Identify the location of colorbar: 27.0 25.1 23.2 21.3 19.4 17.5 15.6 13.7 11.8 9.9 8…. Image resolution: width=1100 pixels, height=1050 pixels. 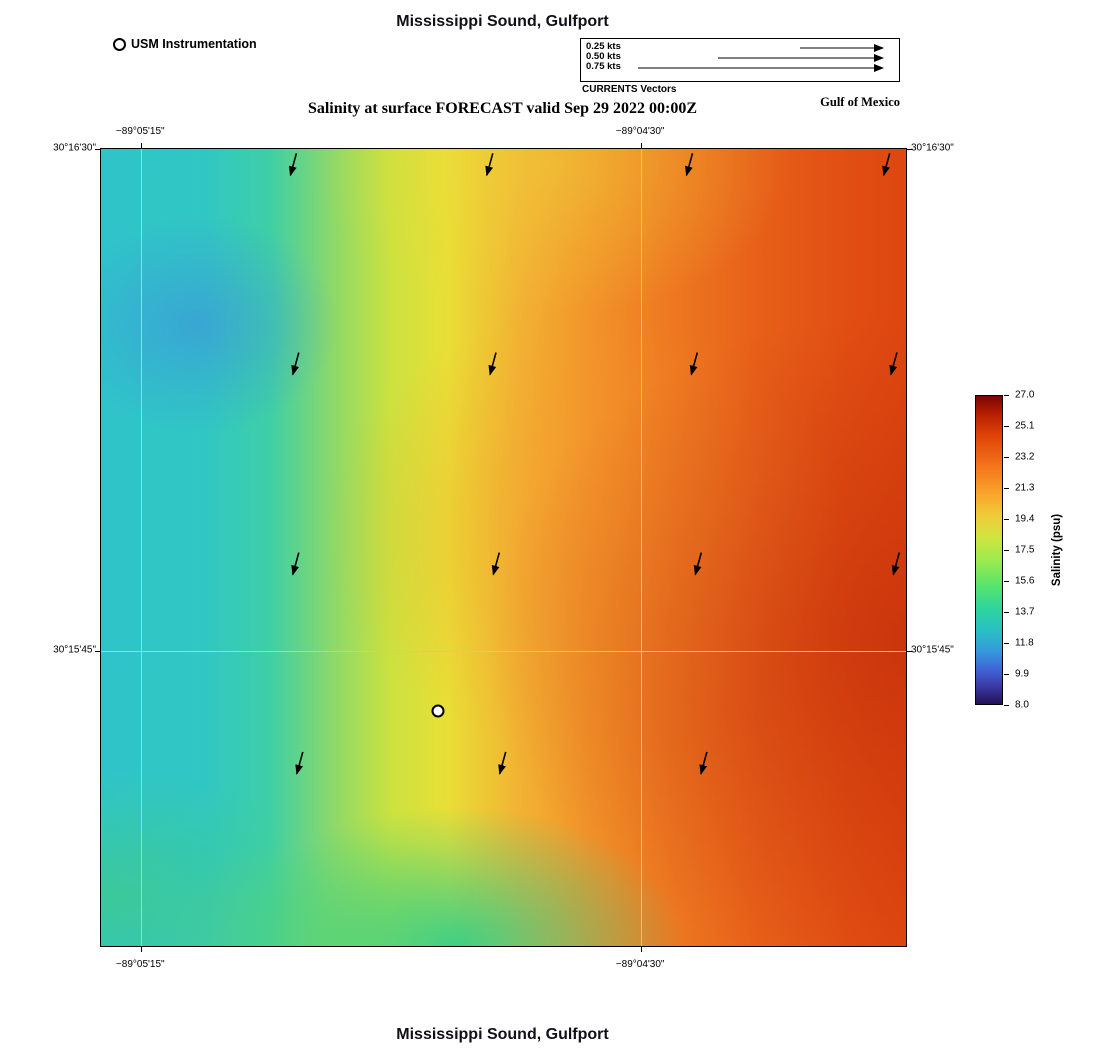
(1037, 550).